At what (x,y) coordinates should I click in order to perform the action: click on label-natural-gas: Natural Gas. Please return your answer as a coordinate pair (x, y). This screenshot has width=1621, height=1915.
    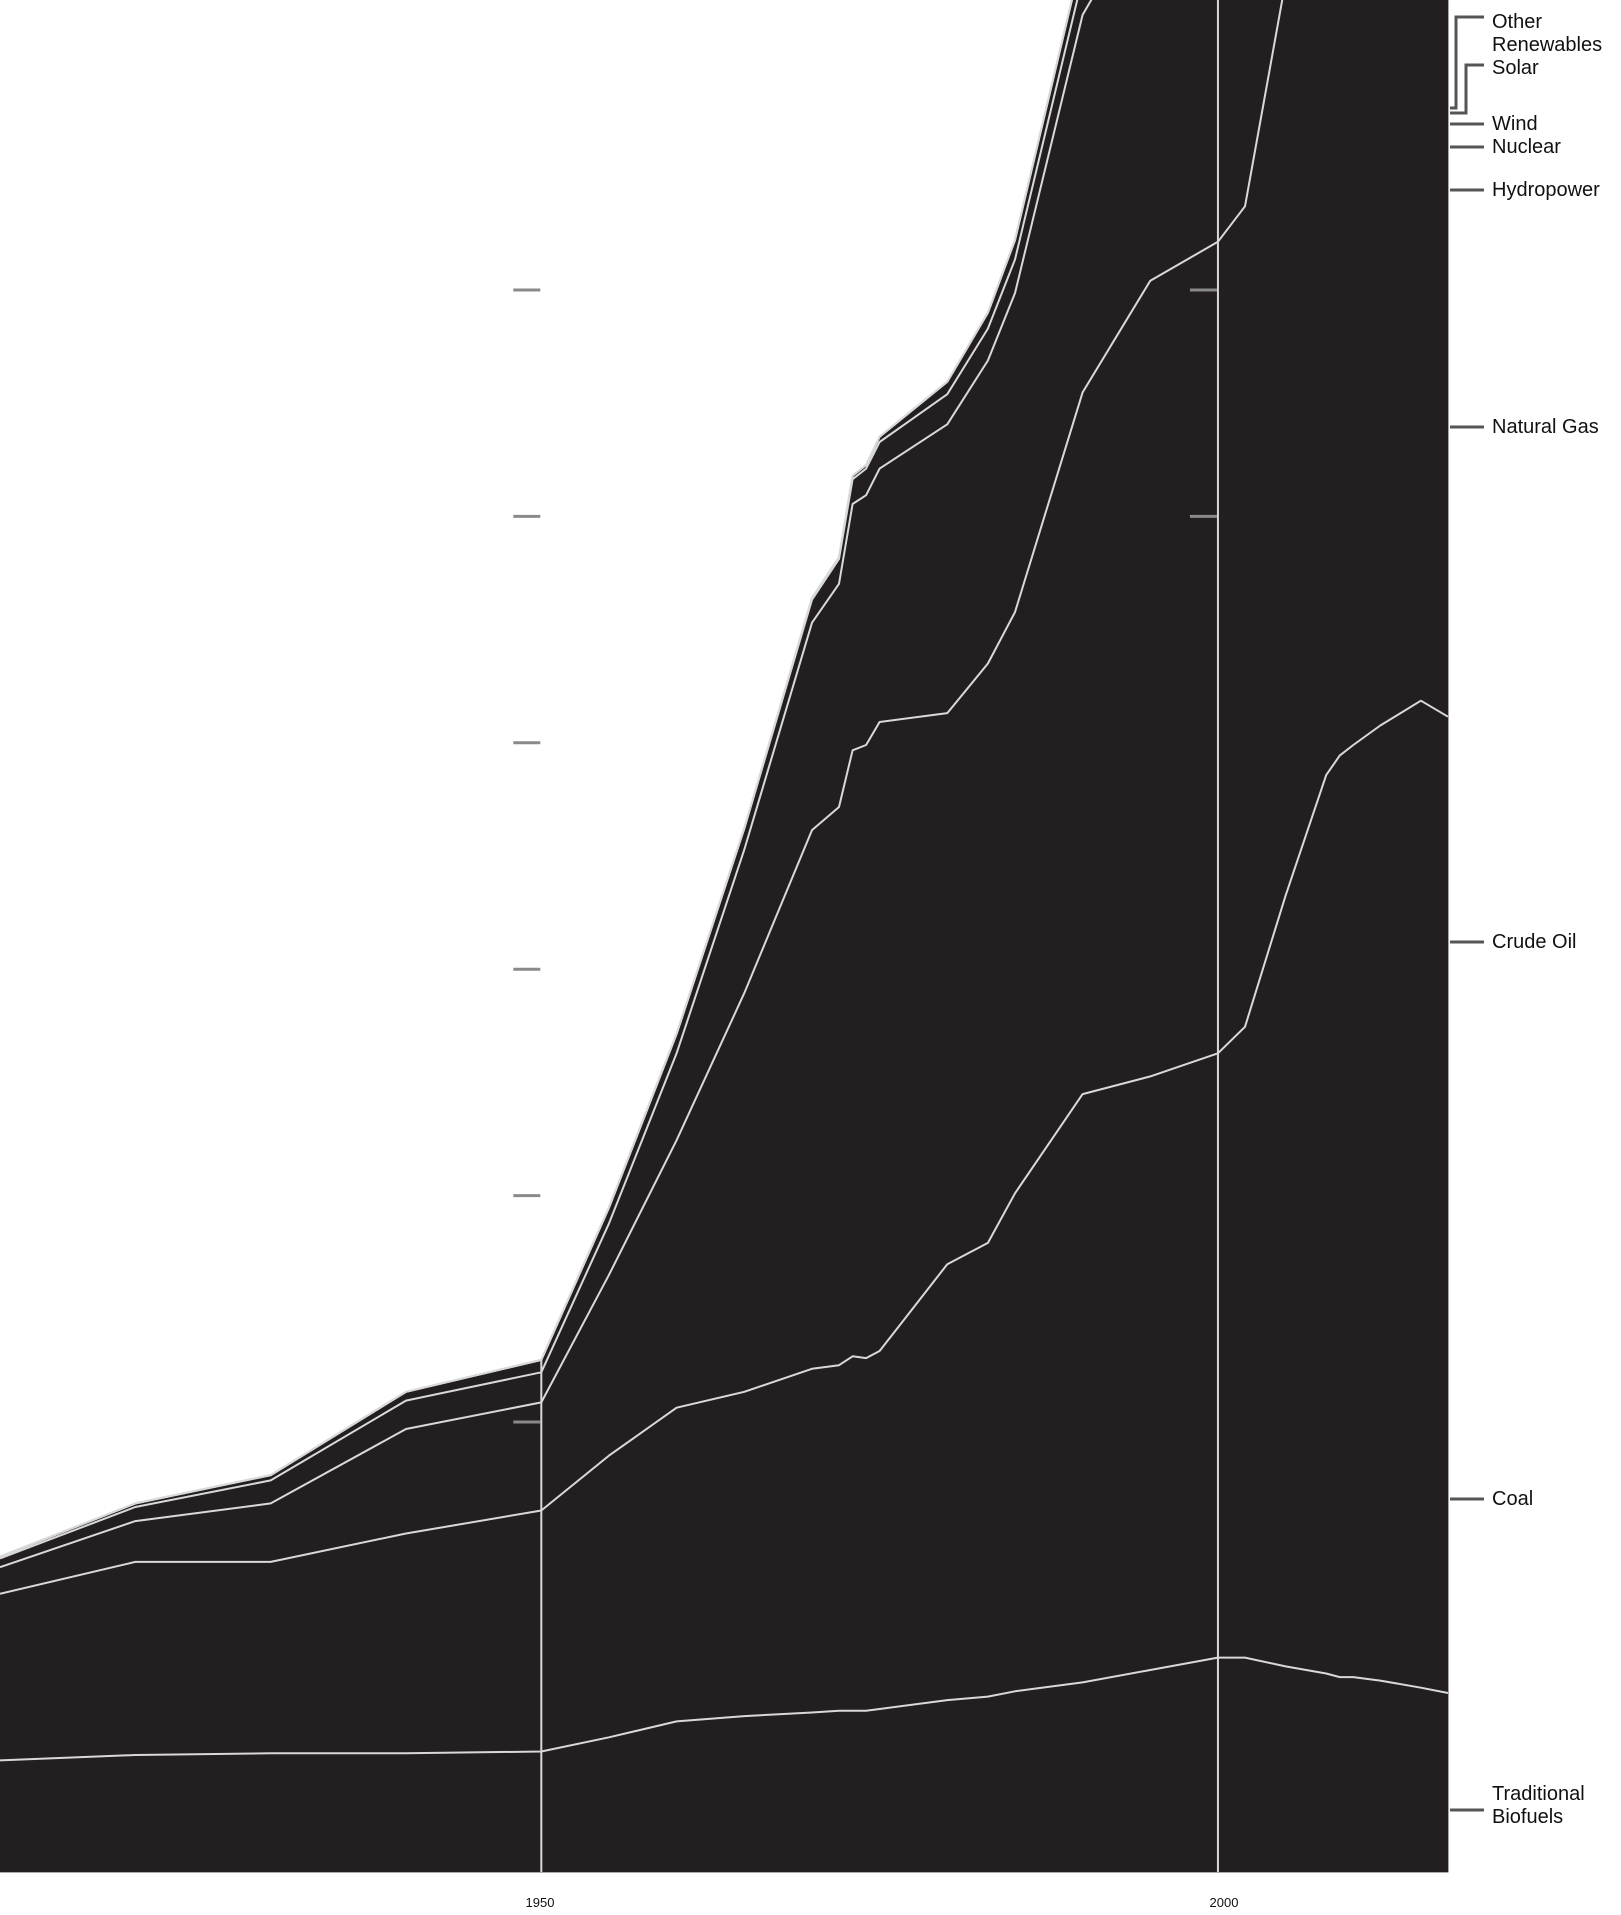
    Looking at the image, I should click on (1545, 427).